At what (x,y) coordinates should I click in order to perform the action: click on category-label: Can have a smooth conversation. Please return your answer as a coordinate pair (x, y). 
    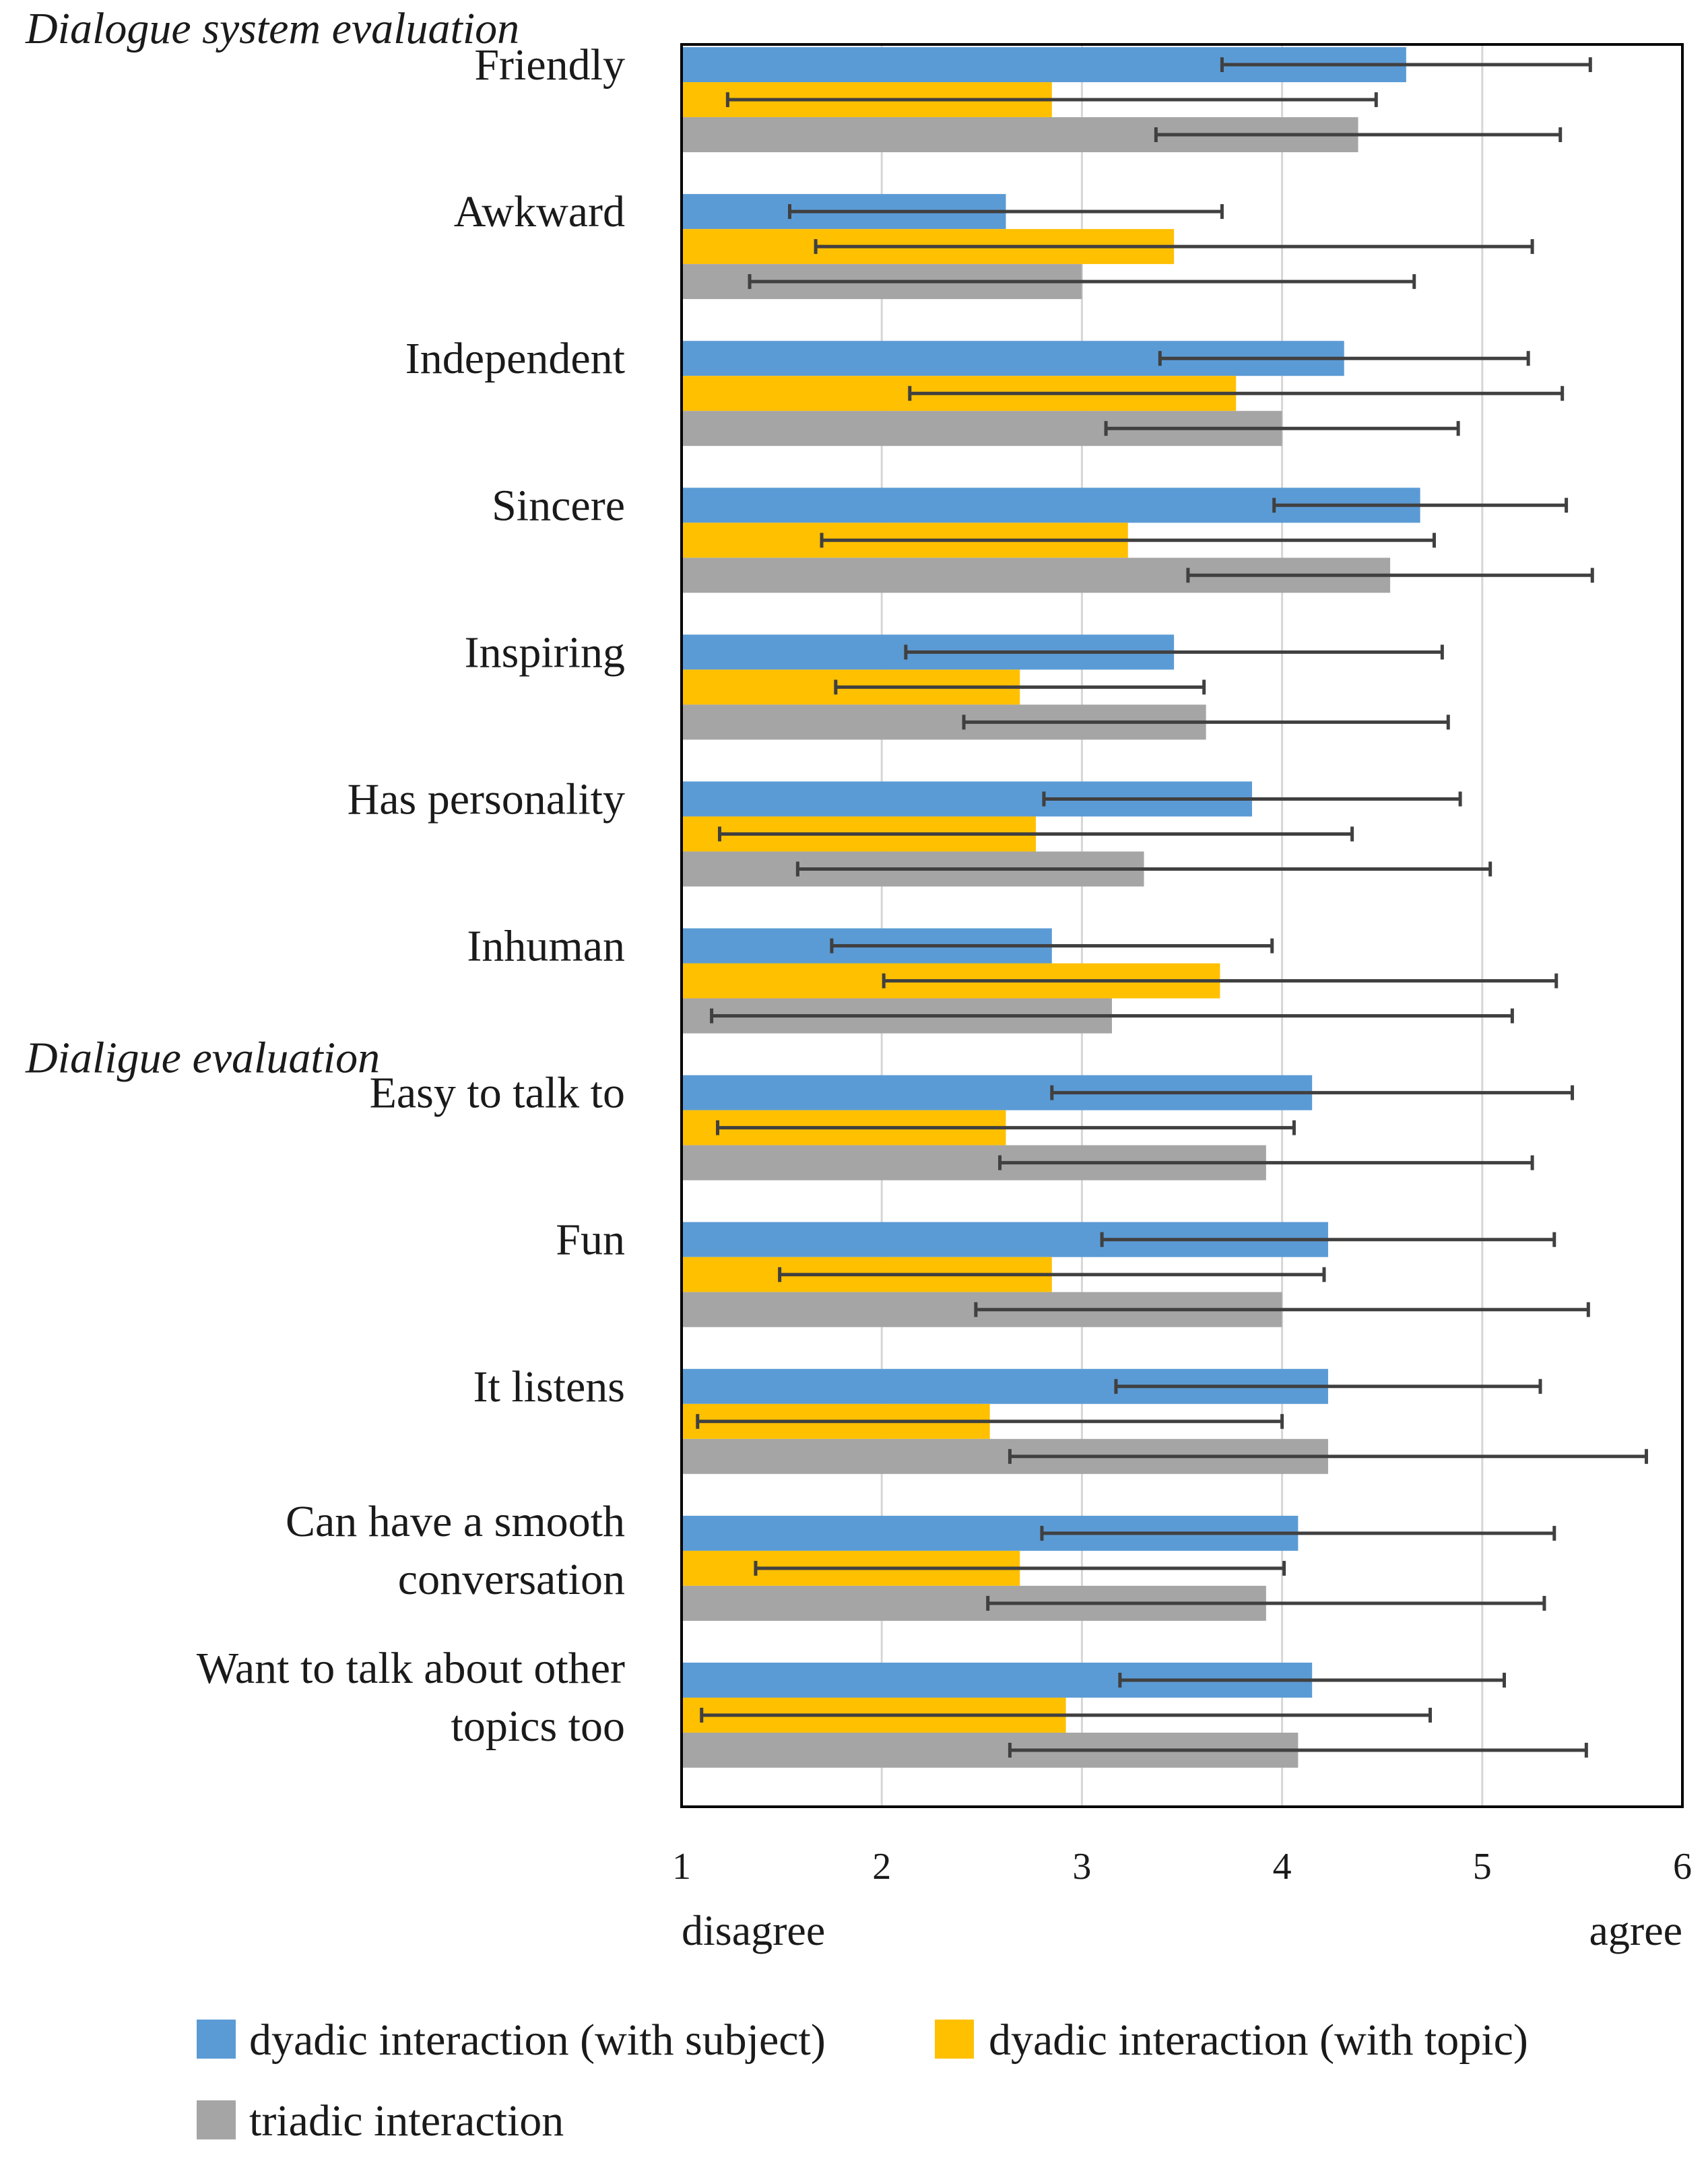
    Looking at the image, I should click on (456, 1550).